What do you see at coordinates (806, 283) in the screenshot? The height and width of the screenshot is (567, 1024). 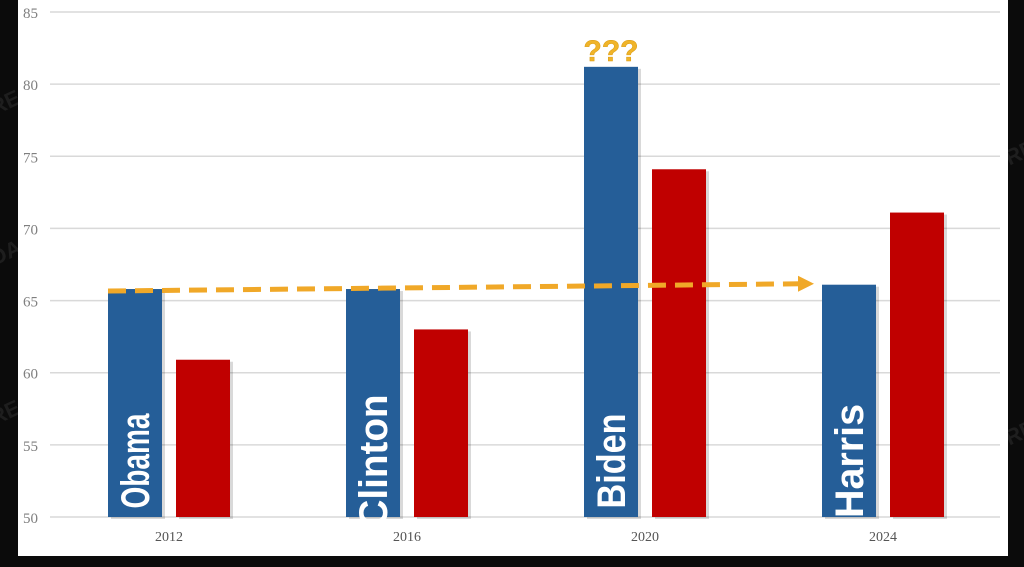 I see `arrowhead-icon` at bounding box center [806, 283].